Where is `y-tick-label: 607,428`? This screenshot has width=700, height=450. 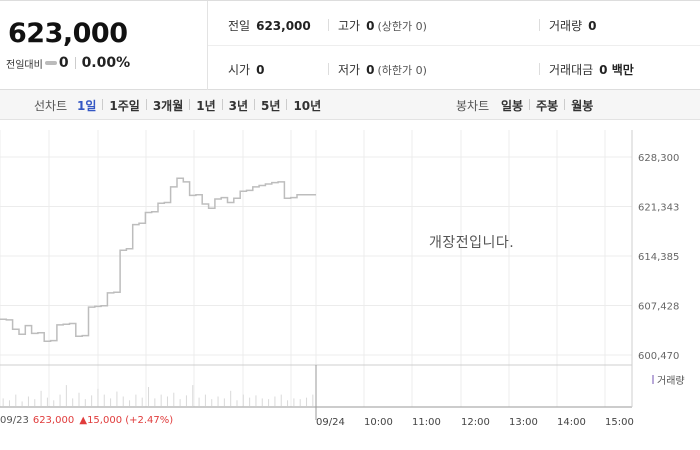
y-tick-label: 607,428 is located at coordinates (658, 307).